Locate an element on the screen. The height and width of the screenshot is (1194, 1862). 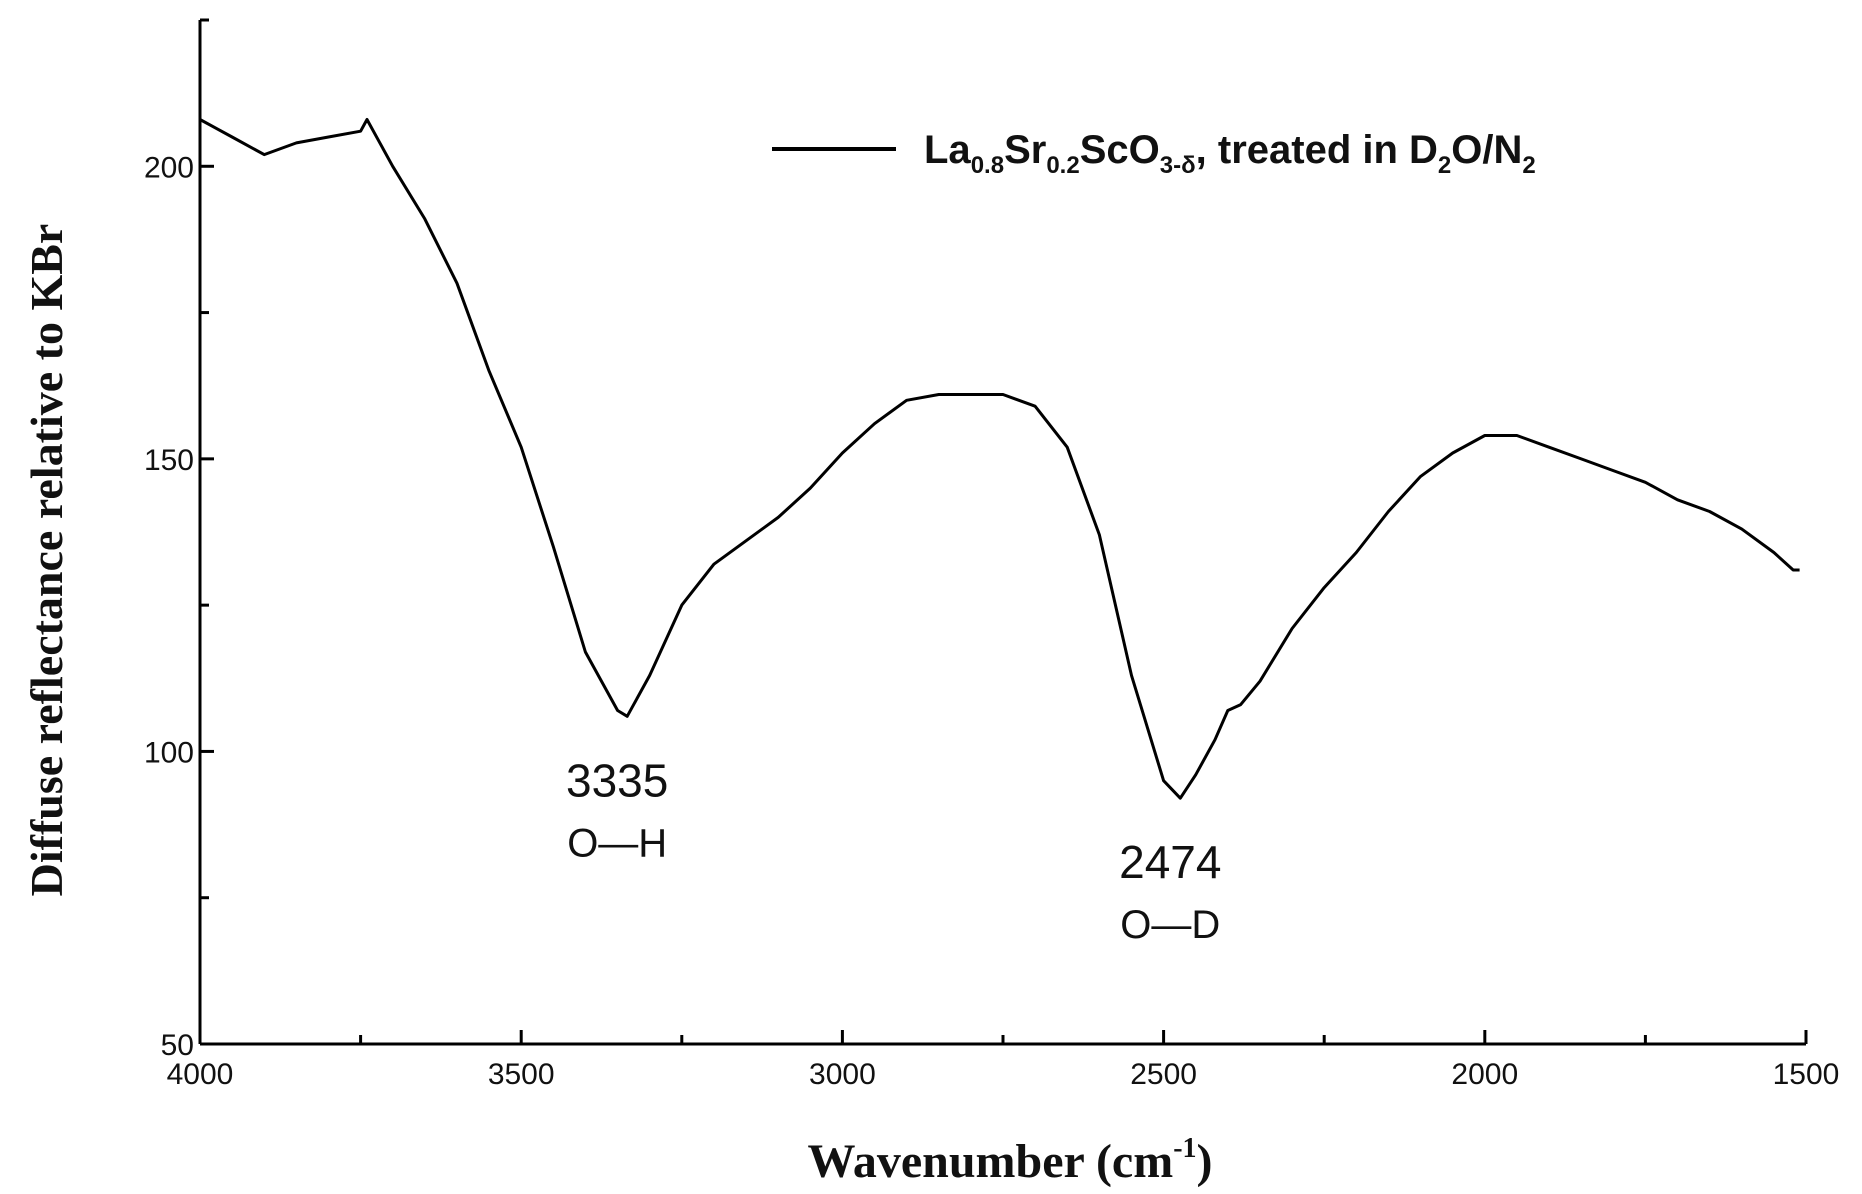
x-axis: 4000 3500 3000 2500 2000 1500 is located at coordinates (1003, 1060).